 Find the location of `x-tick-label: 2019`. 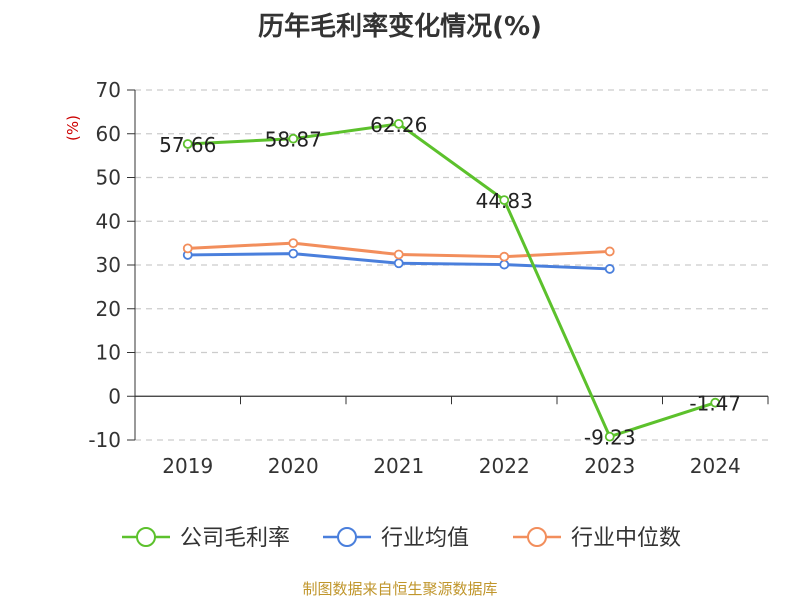

x-tick-label: 2019 is located at coordinates (187, 466).